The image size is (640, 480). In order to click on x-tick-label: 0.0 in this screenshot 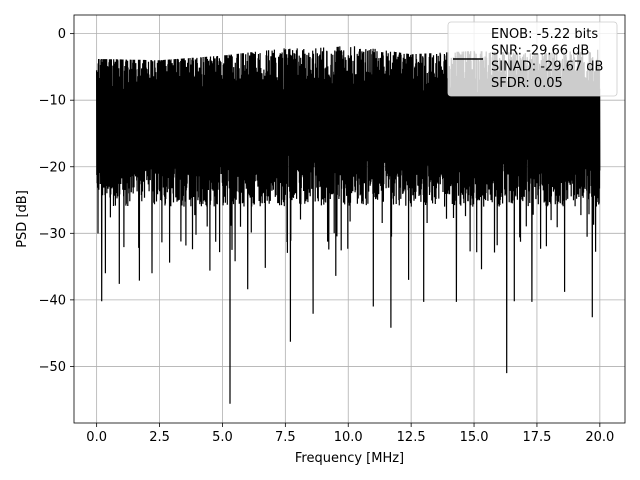, I will do `click(96, 437)`.